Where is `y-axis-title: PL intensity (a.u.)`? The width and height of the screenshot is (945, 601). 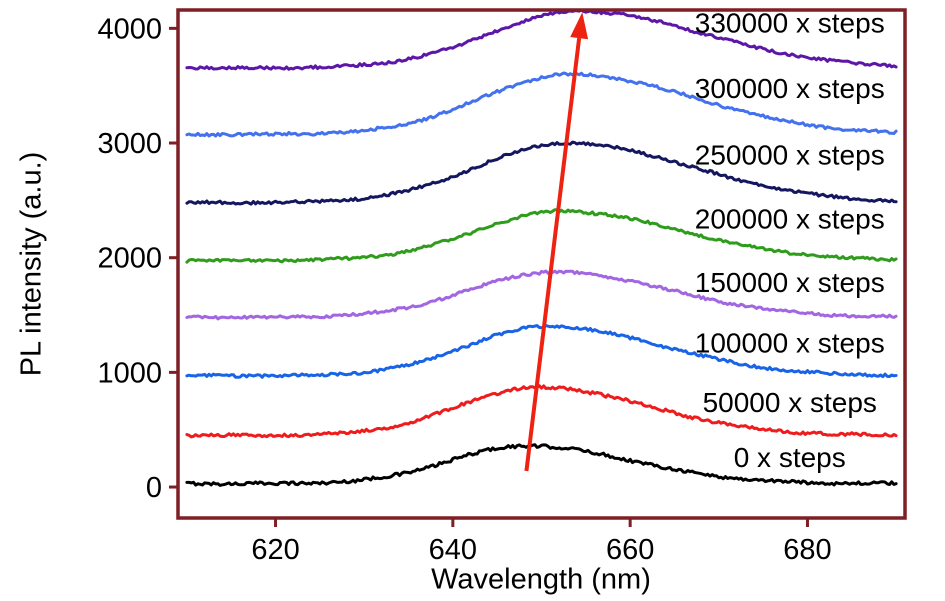 y-axis-title: PL intensity (a.u.) is located at coordinates (31, 264).